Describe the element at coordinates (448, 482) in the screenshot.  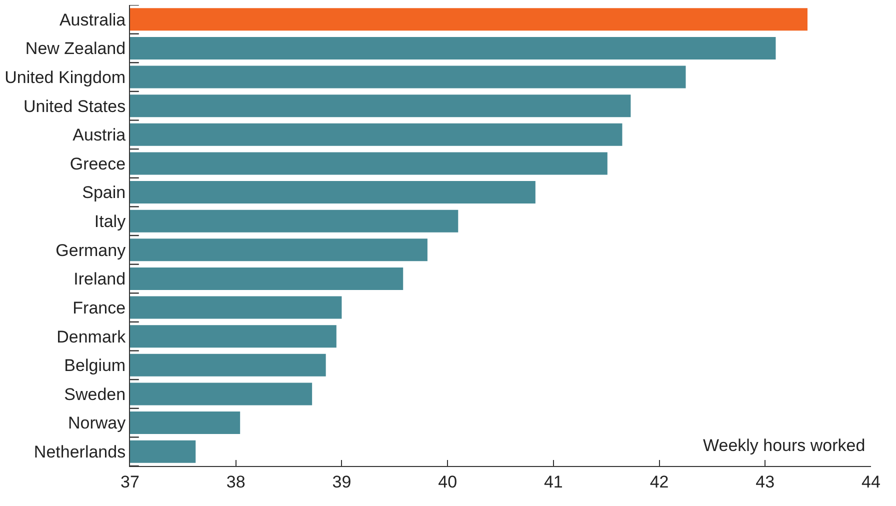
I see `x-tick-label: 40` at that location.